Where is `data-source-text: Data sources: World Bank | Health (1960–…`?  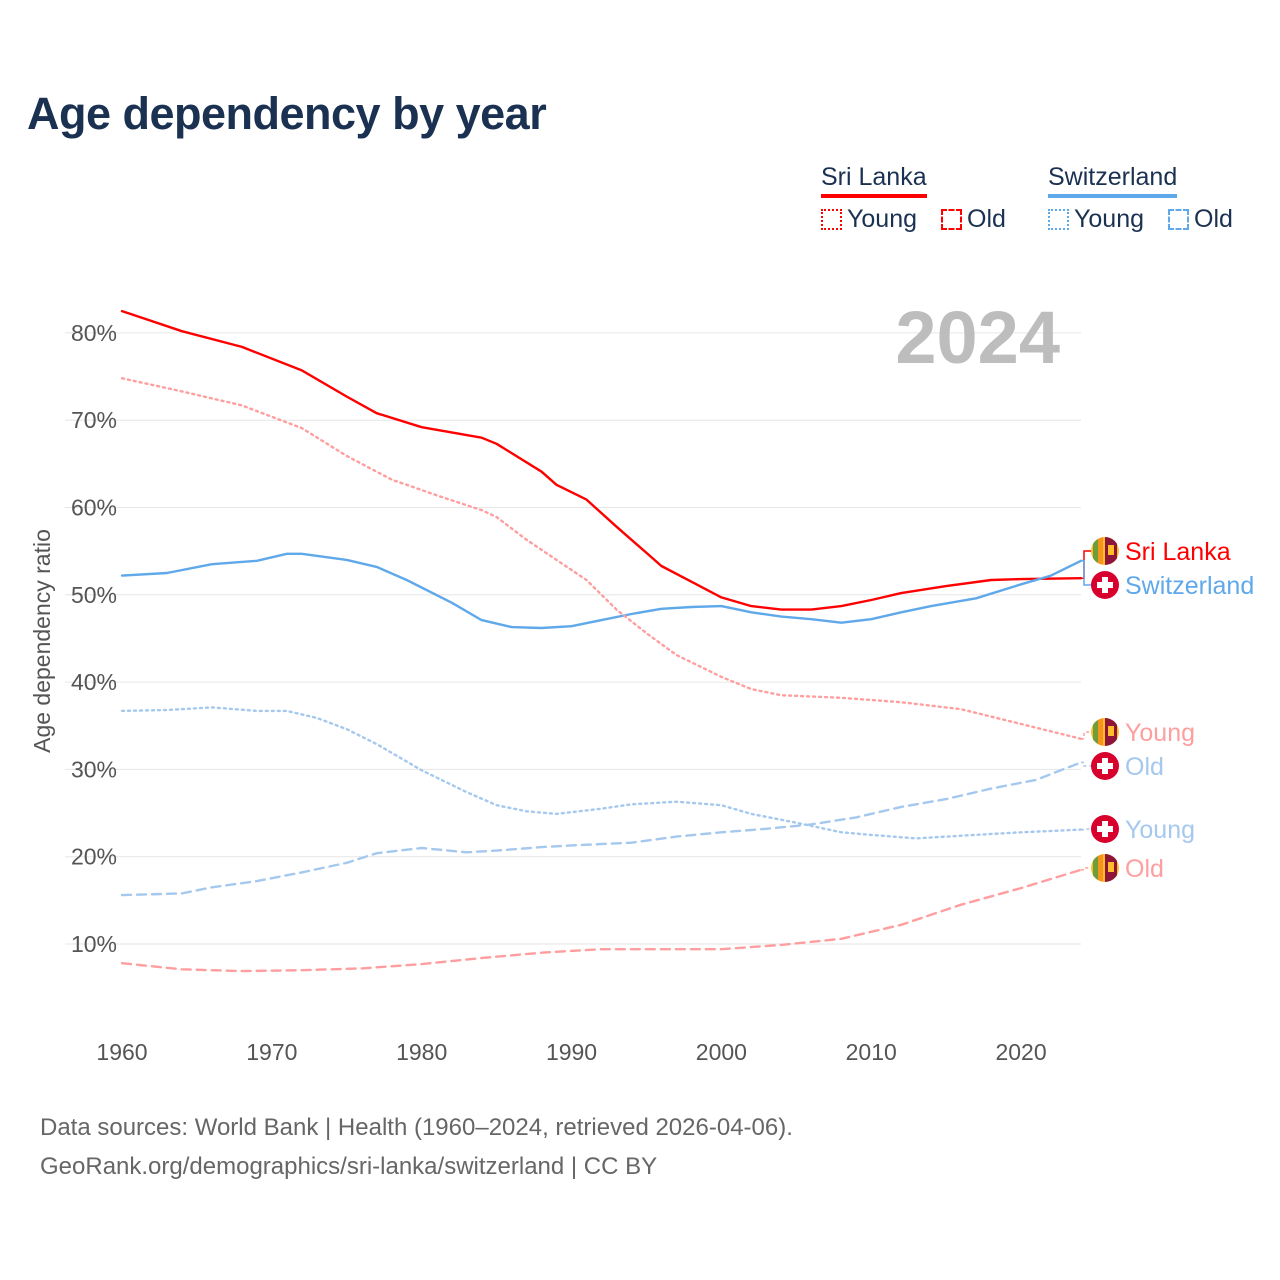
data-source-text: Data sources: World Bank | Health (1960–… is located at coordinates (416, 1127).